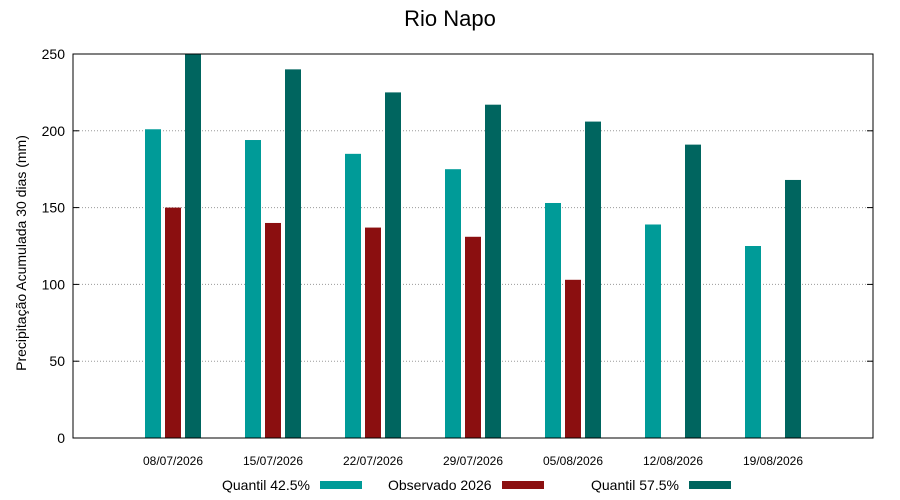 Image resolution: width=900 pixels, height=500 pixels. What do you see at coordinates (473, 461) in the screenshot?
I see `x-tick-label: 29/07/2026` at bounding box center [473, 461].